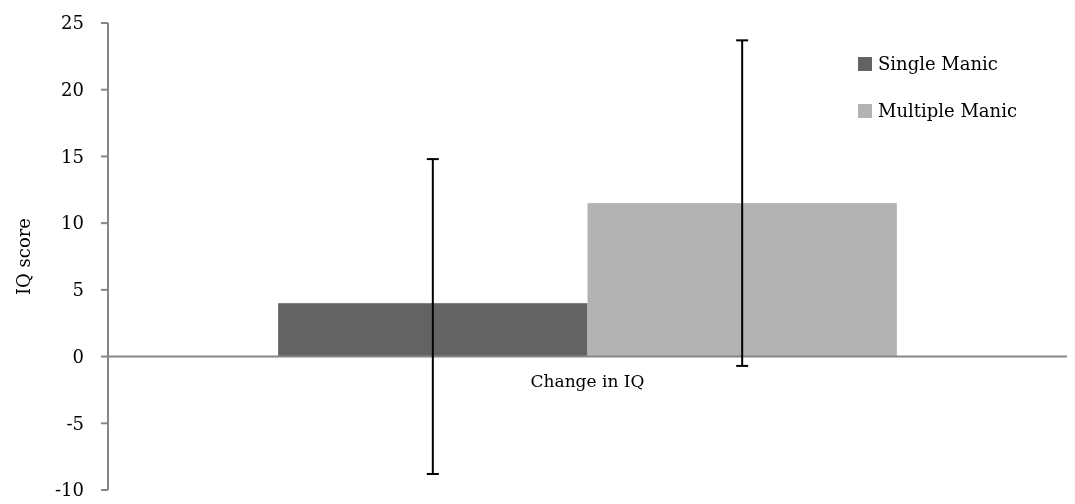 The height and width of the screenshot is (504, 1075). What do you see at coordinates (78, 290) in the screenshot?
I see `y-tick-label: 5` at bounding box center [78, 290].